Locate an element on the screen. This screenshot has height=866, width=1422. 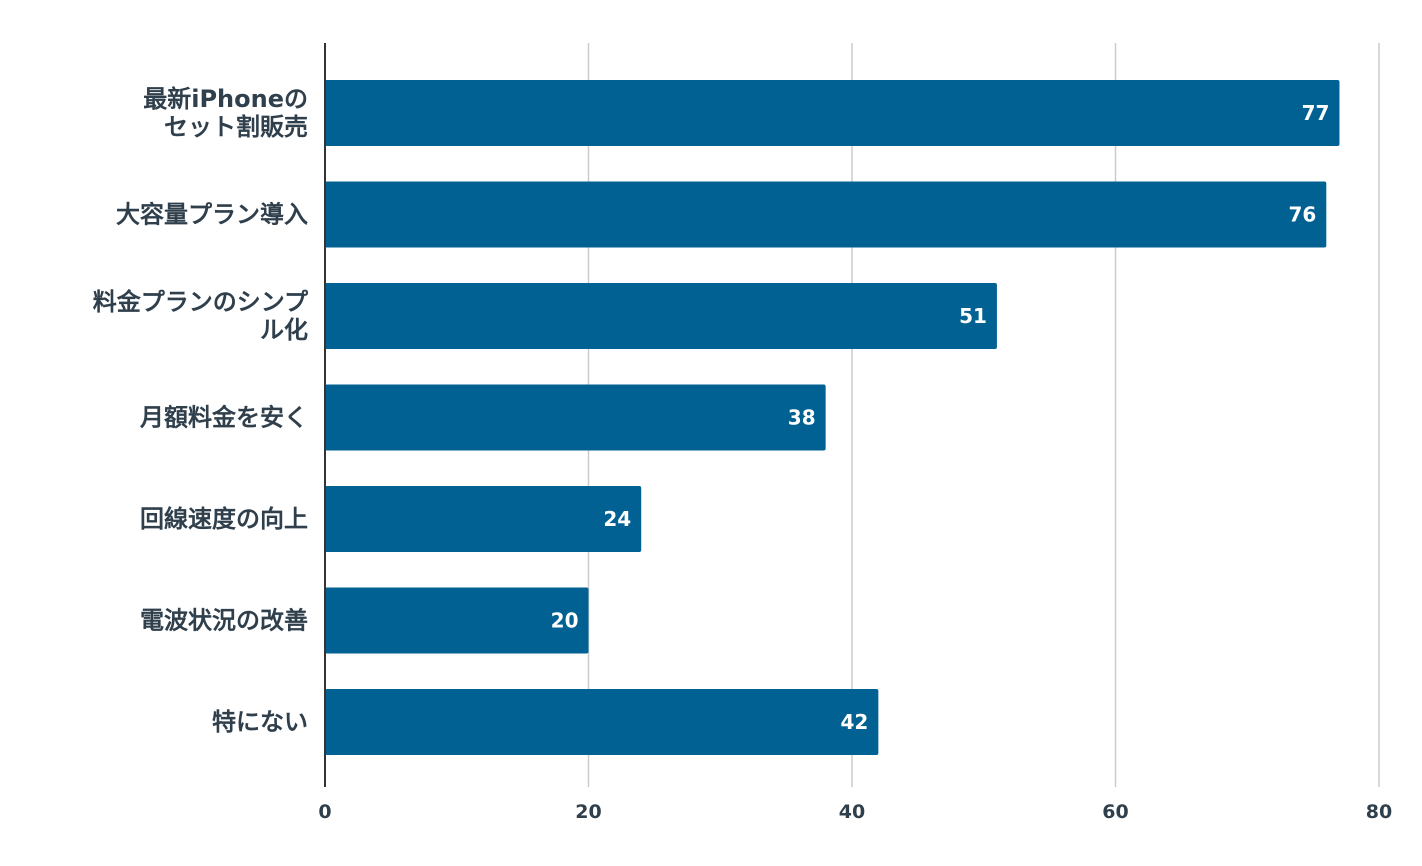
category-label: 月額料金を安く is located at coordinates (223, 418).